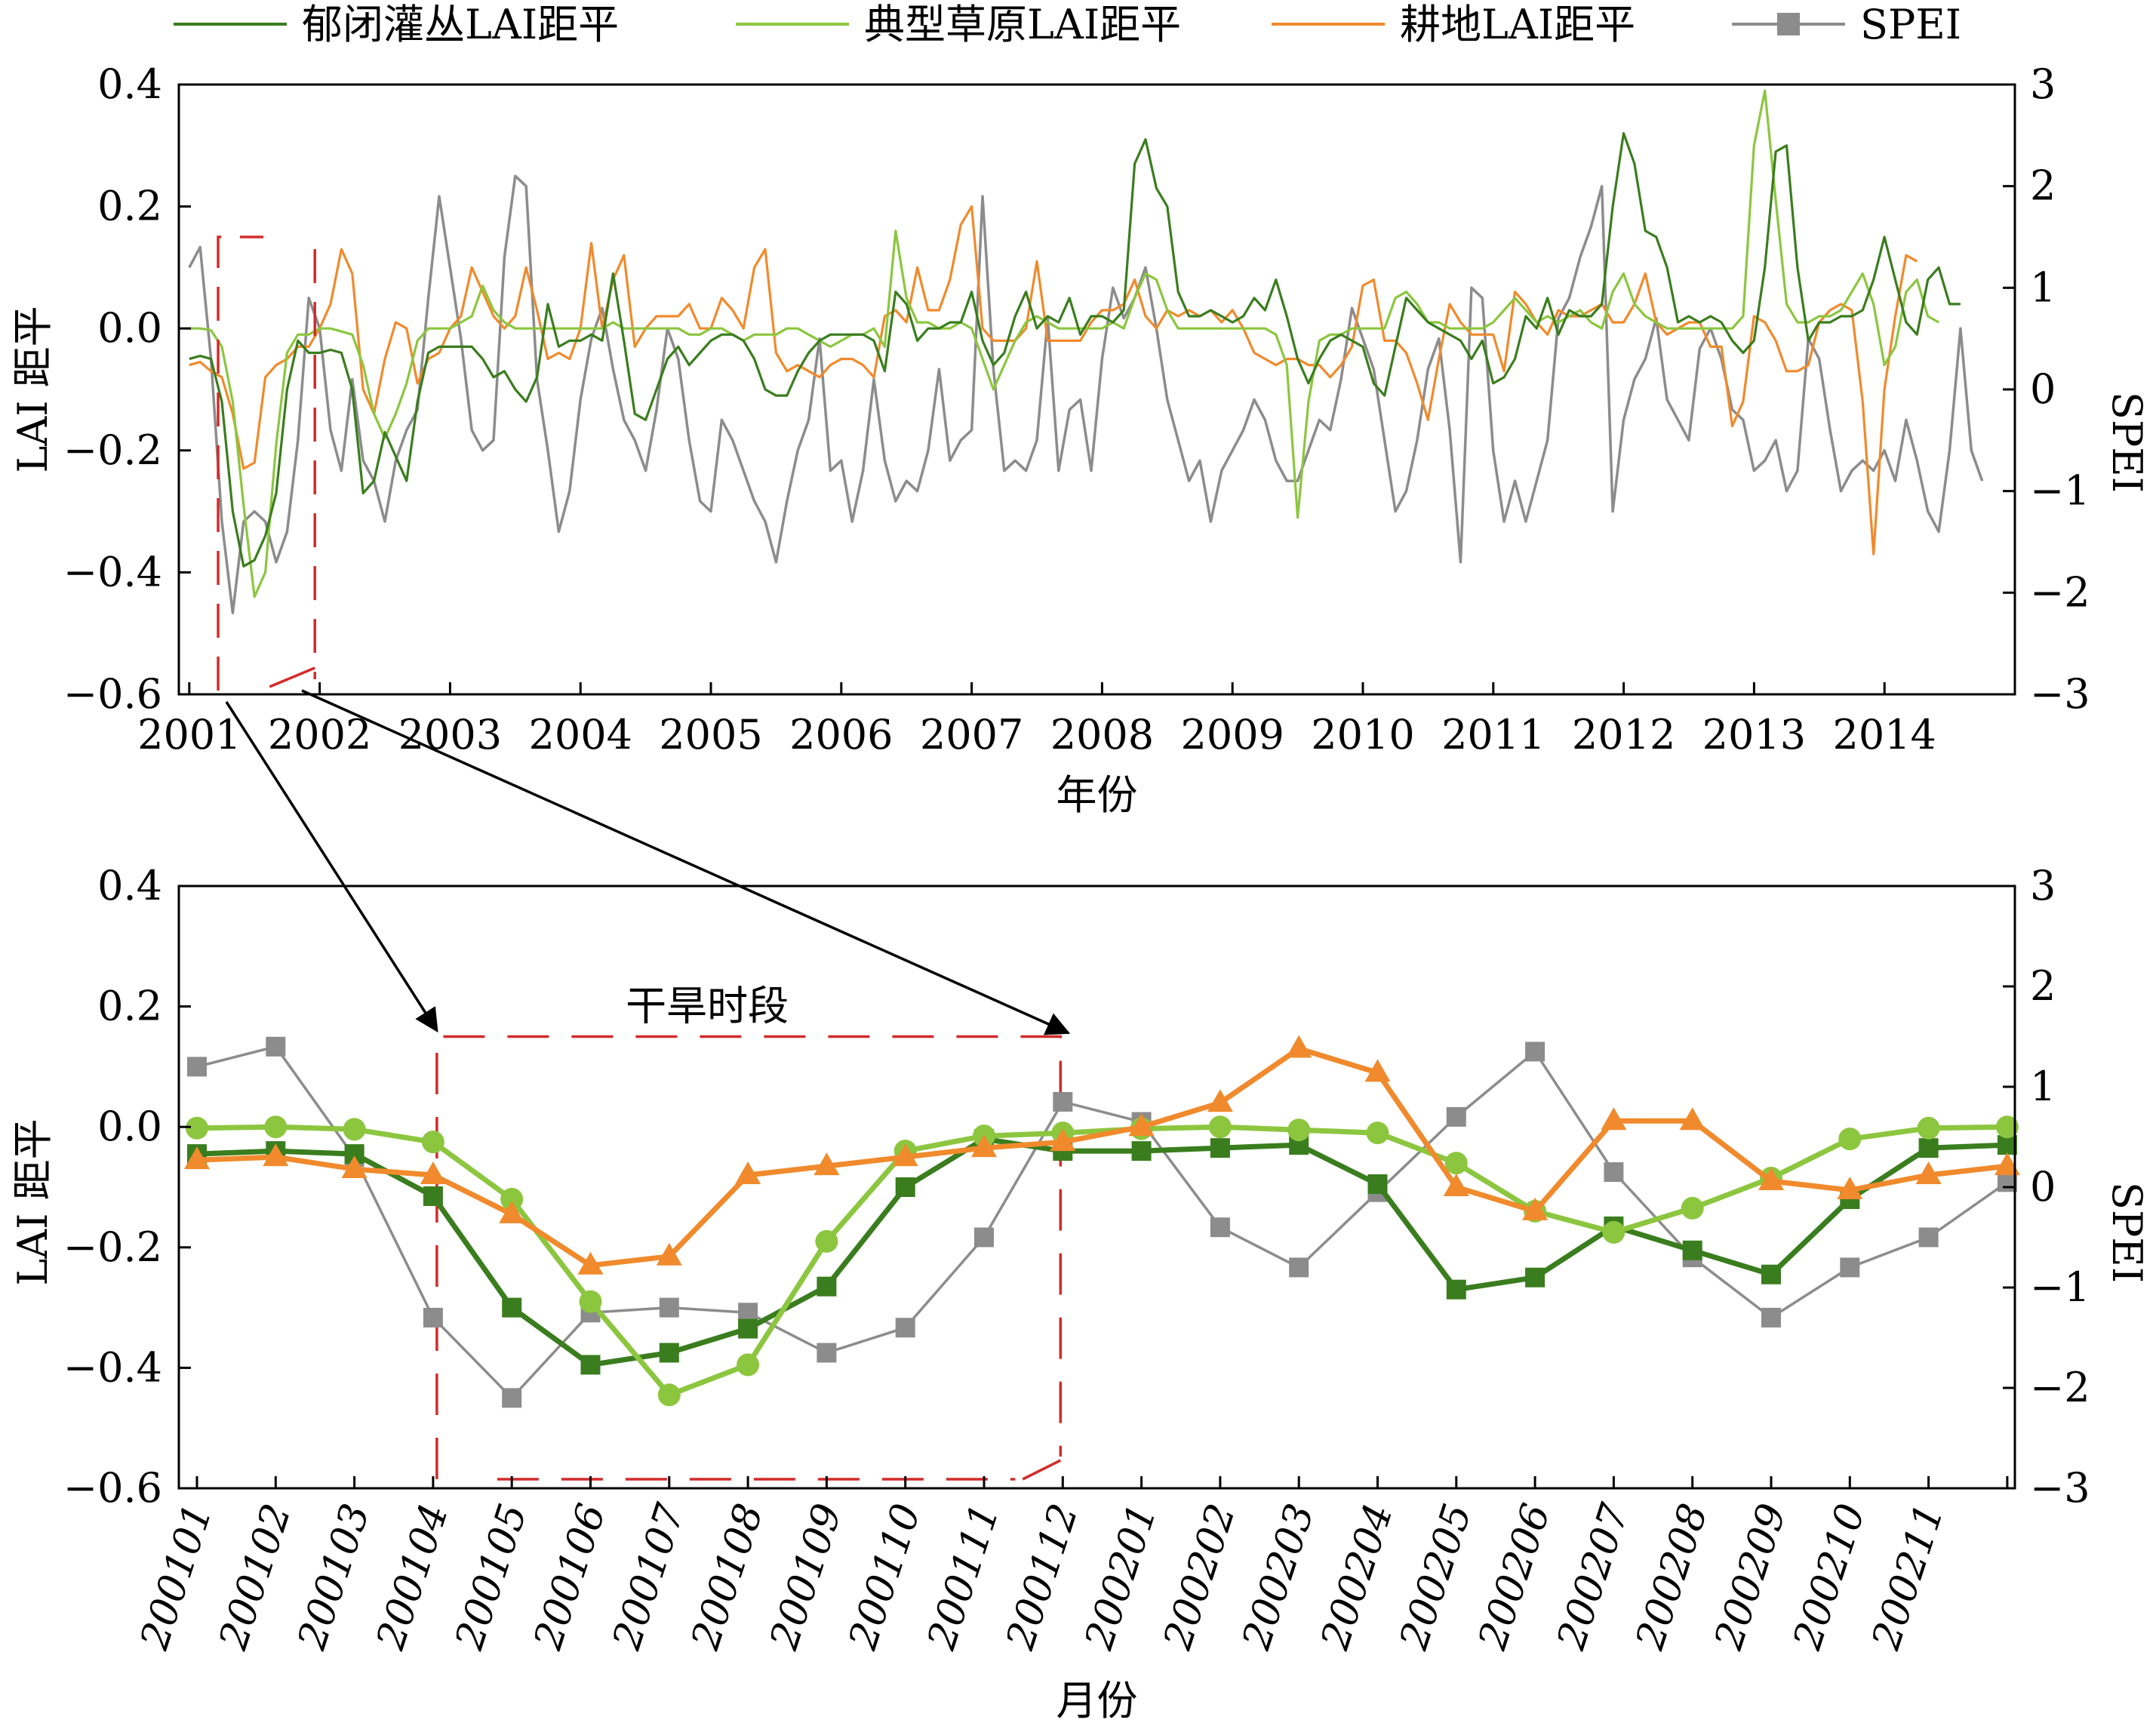 The width and height of the screenshot is (2156, 1726). What do you see at coordinates (1121, 1576) in the screenshot?
I see `bottom-x-tick-label: 200201` at bounding box center [1121, 1576].